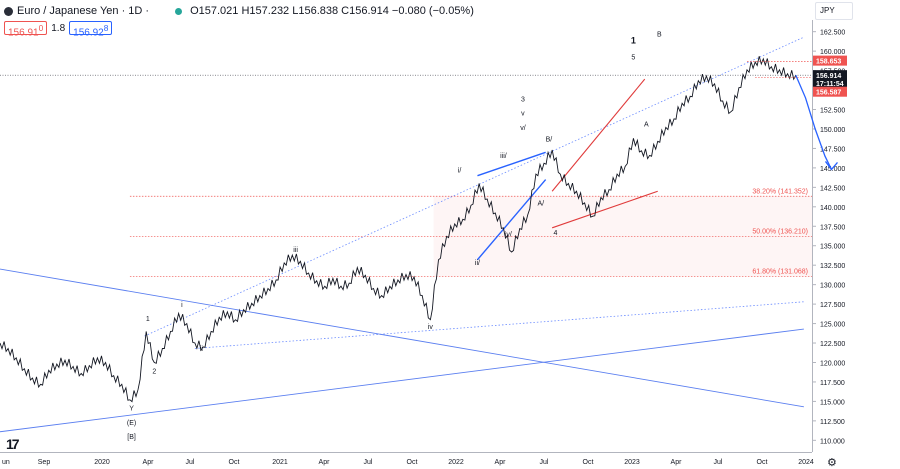 The width and height of the screenshot is (900, 469). I want to click on wave-label: 3, so click(523, 100).